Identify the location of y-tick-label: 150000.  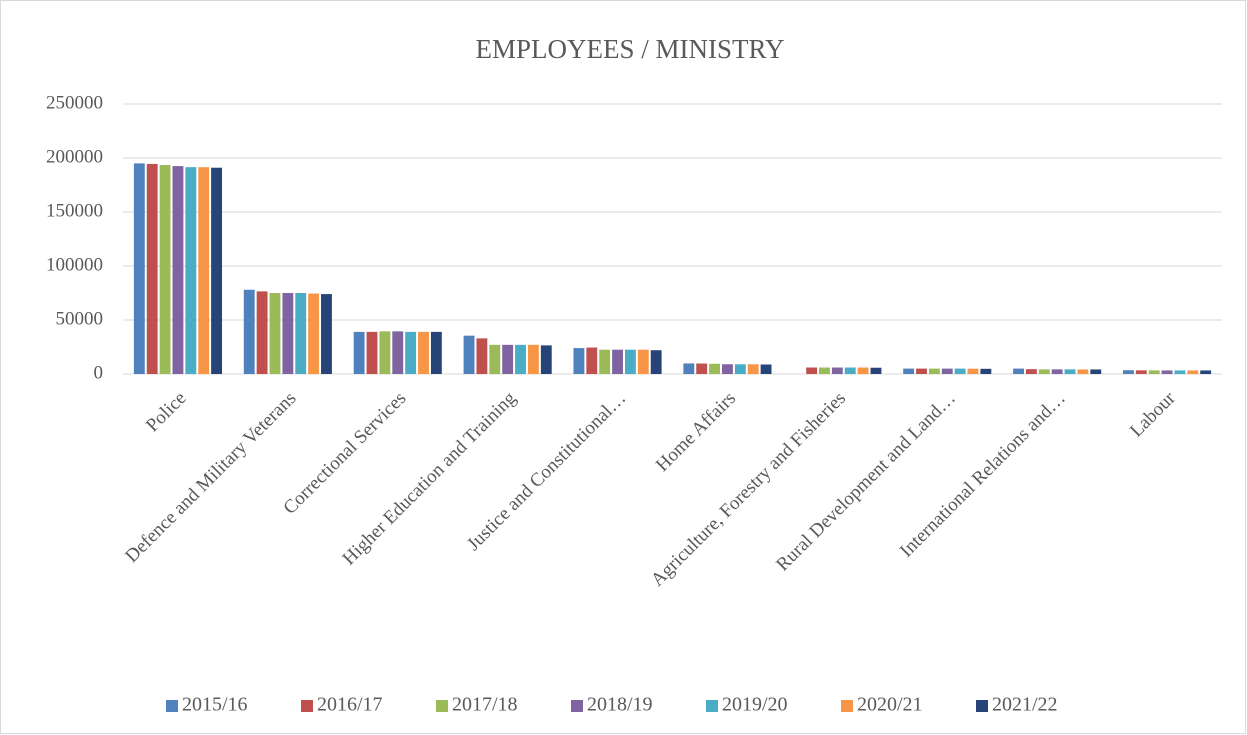
(74, 210).